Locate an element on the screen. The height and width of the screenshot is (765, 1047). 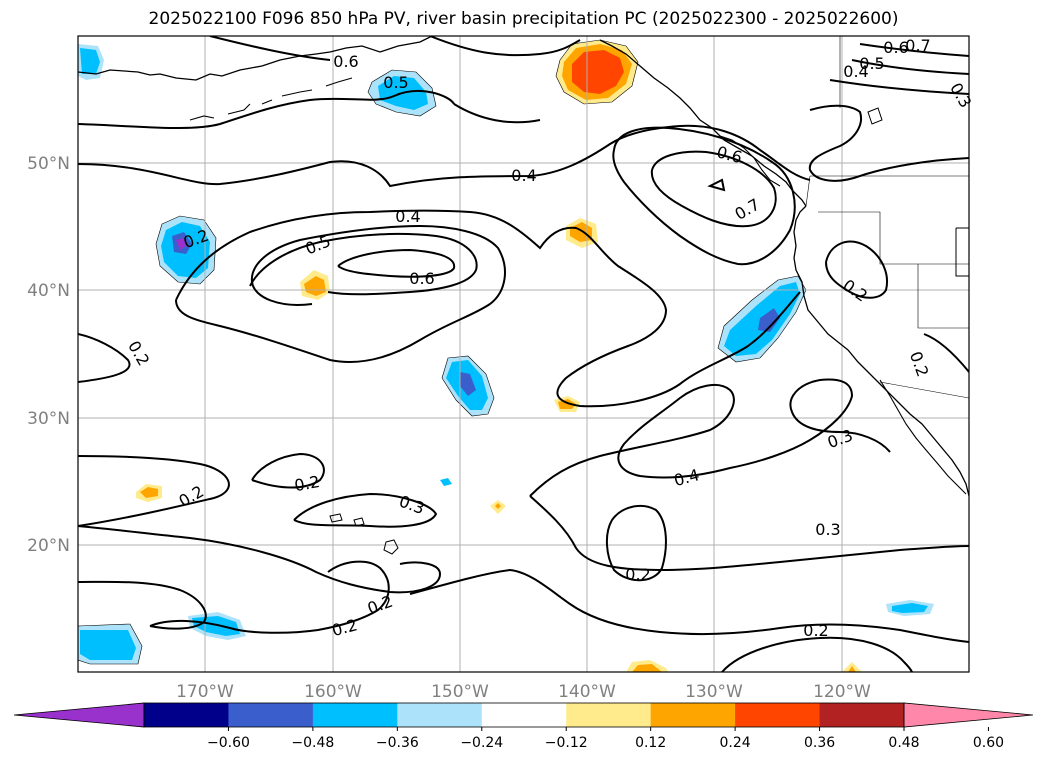
colorbar-tick-label: −0.12 is located at coordinates (566, 743).